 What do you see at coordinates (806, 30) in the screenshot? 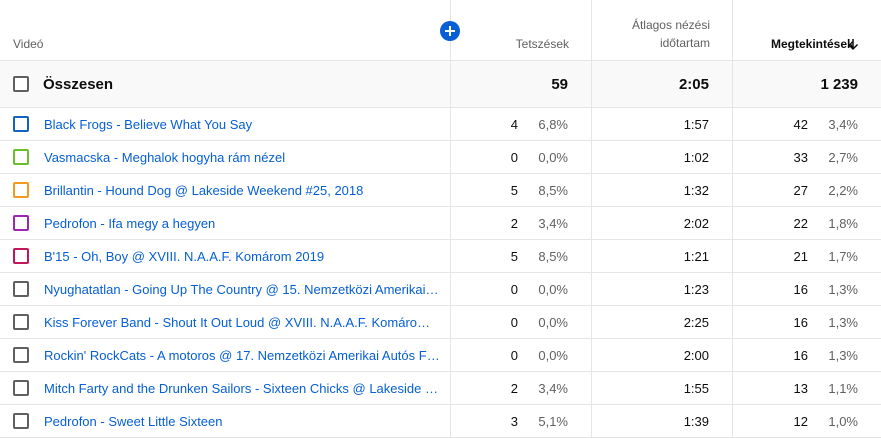
I see `header-views: Megtekintések` at bounding box center [806, 30].